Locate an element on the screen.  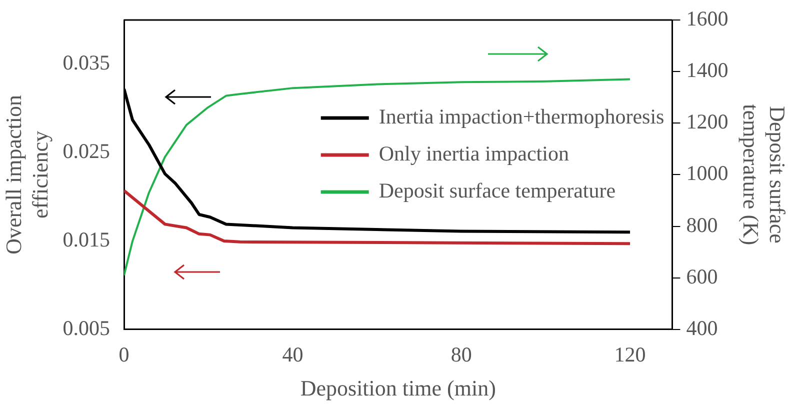
y2-tick-label: 800 is located at coordinates (702, 224).